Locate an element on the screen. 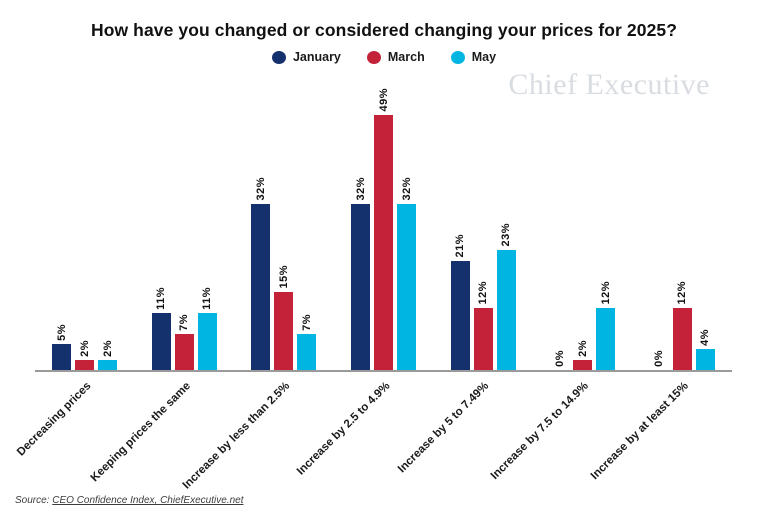 This screenshot has height=519, width=768. bar-value-label: 15% is located at coordinates (283, 277).